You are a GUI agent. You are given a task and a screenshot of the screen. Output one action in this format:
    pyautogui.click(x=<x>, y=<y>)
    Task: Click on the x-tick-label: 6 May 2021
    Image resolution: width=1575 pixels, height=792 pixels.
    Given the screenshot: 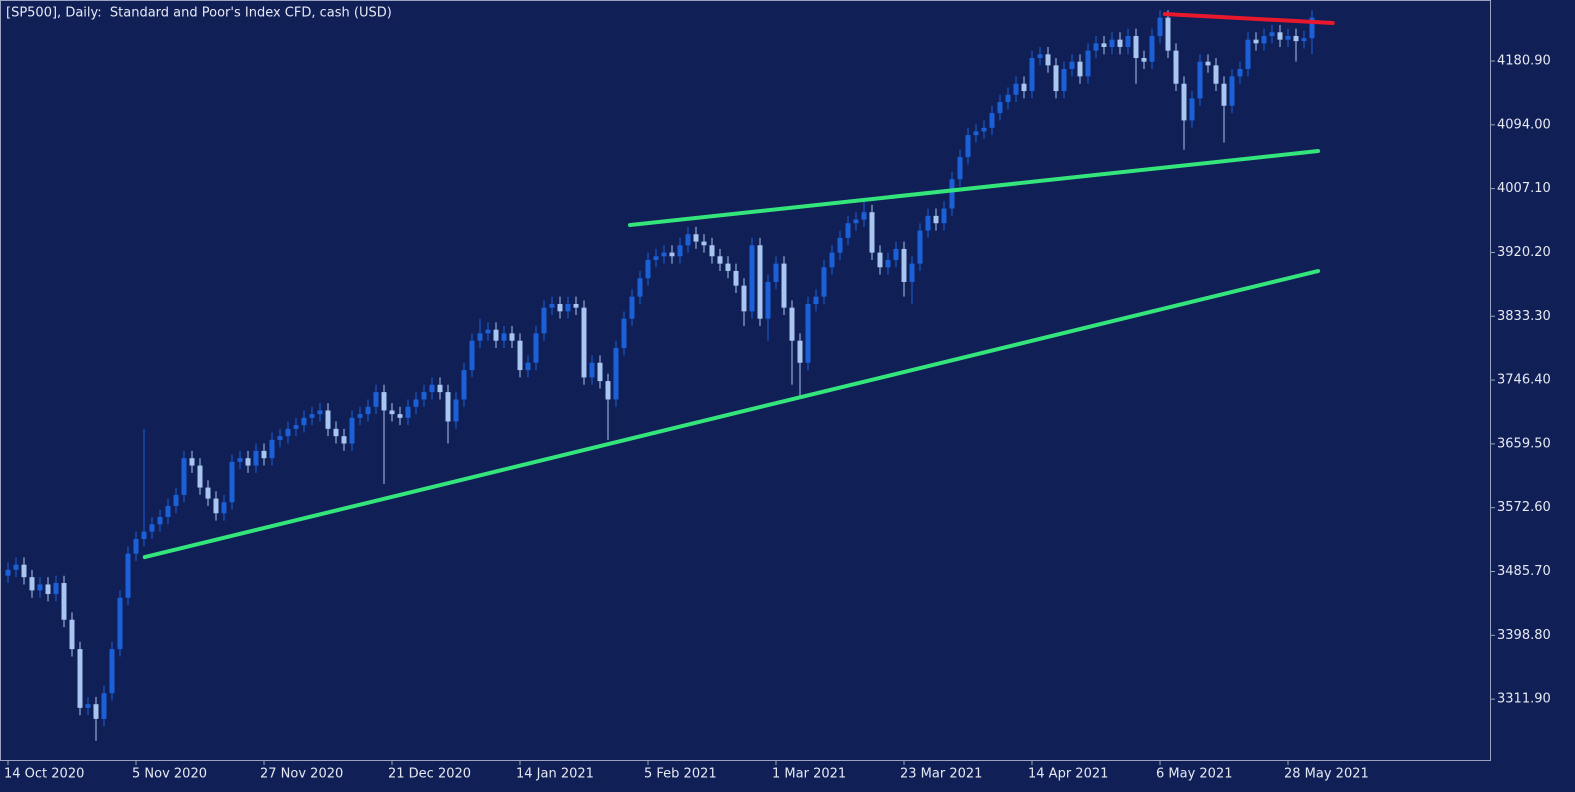 What is the action you would take?
    pyautogui.click(x=1194, y=774)
    